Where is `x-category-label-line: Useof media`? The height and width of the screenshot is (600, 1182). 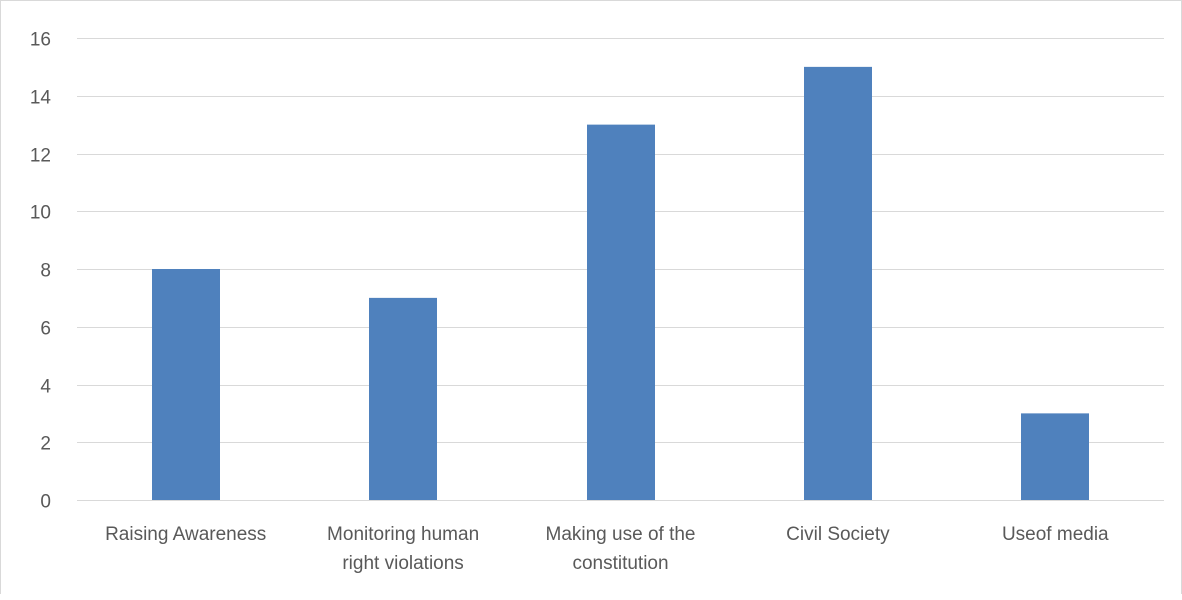 x-category-label-line: Useof media is located at coordinates (1055, 534).